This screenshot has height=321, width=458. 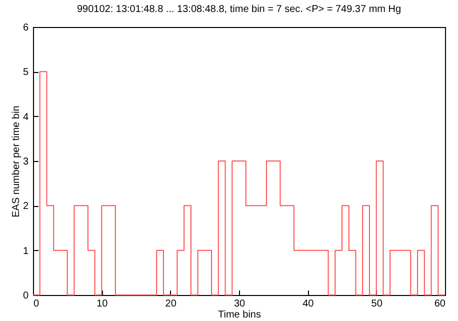 What do you see at coordinates (440, 304) in the screenshot?
I see `x-tick-label: 60` at bounding box center [440, 304].